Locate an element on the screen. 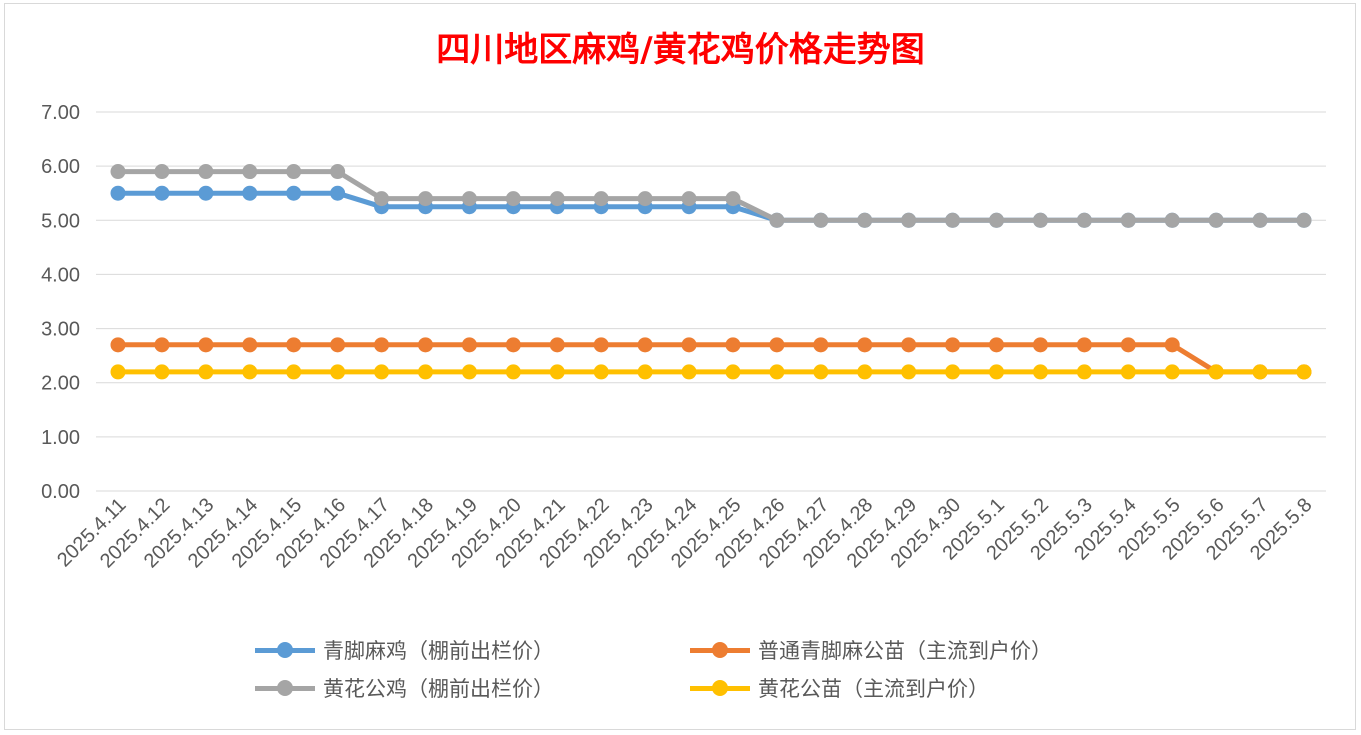 This screenshot has height=735, width=1361. legend-swatch-putong-gongmiao is located at coordinates (720, 650).